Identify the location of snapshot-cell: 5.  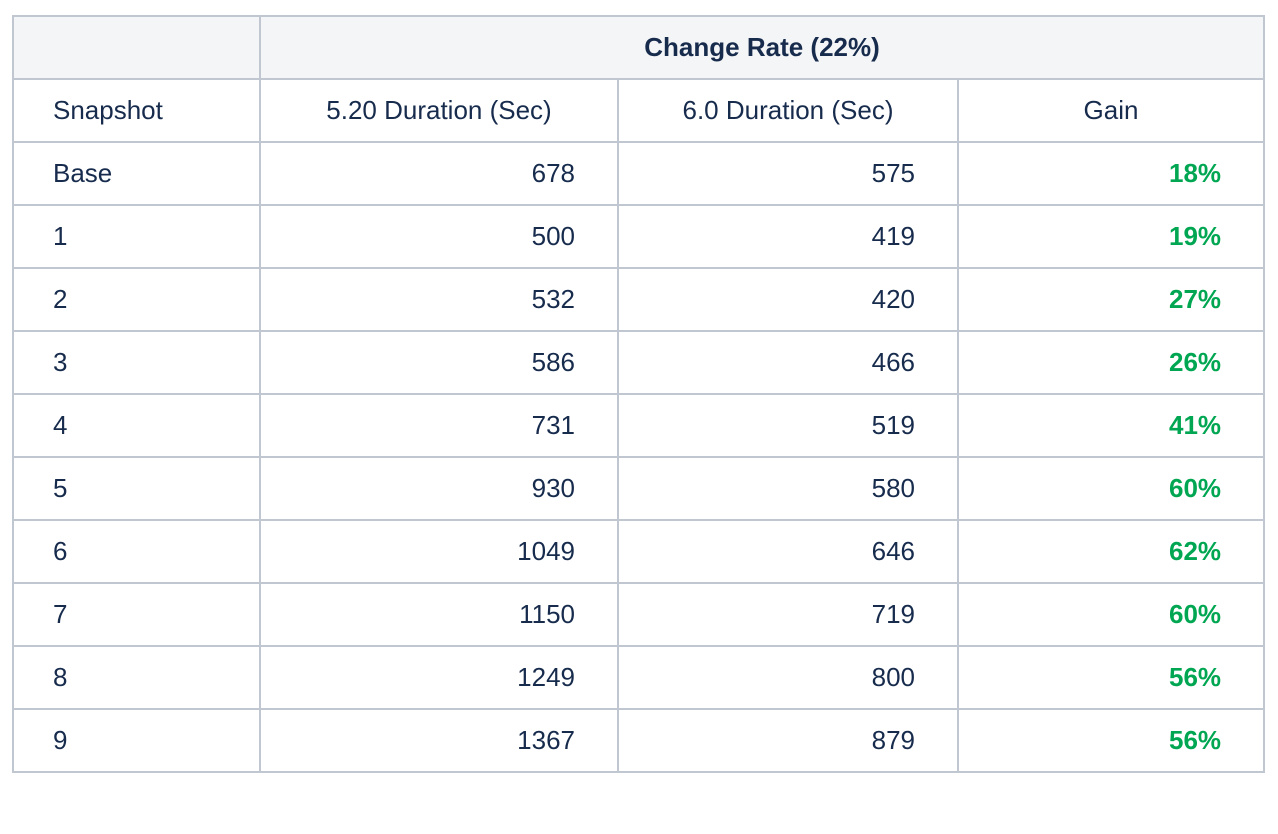
(136, 488).